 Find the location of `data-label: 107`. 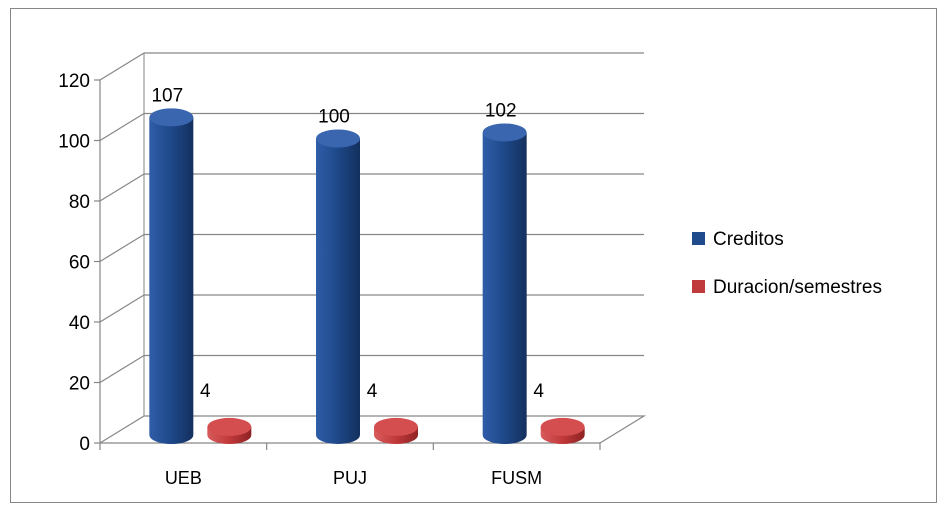

data-label: 107 is located at coordinates (167, 95).